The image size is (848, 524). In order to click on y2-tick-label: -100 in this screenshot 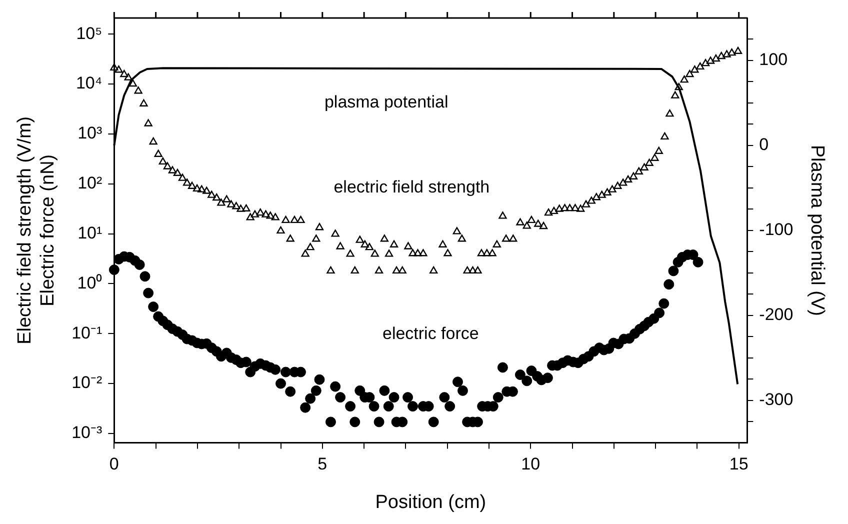, I will do `click(776, 230)`.